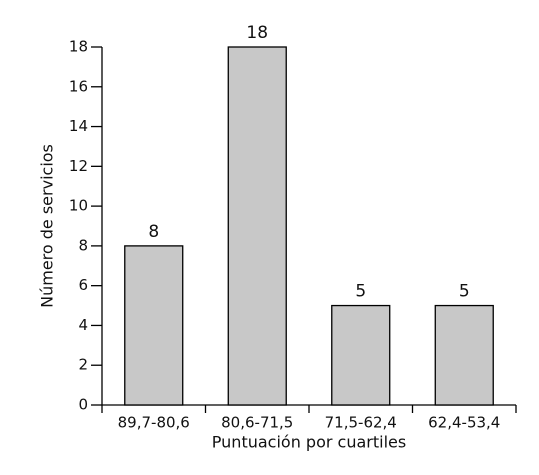 The width and height of the screenshot is (539, 475). What do you see at coordinates (78, 206) in the screenshot?
I see `y-tick-label: 10` at bounding box center [78, 206].